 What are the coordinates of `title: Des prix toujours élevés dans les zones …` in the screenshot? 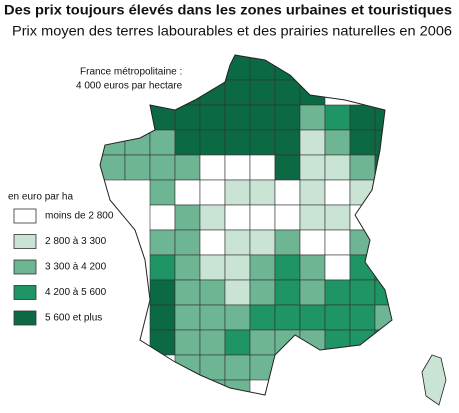 It's located at (228, 10).